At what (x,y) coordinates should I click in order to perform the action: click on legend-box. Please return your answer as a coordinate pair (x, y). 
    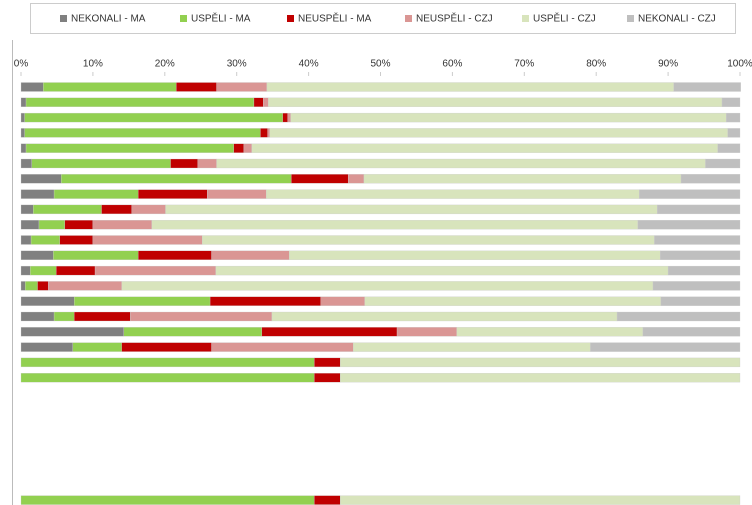
    Looking at the image, I should click on (383, 18).